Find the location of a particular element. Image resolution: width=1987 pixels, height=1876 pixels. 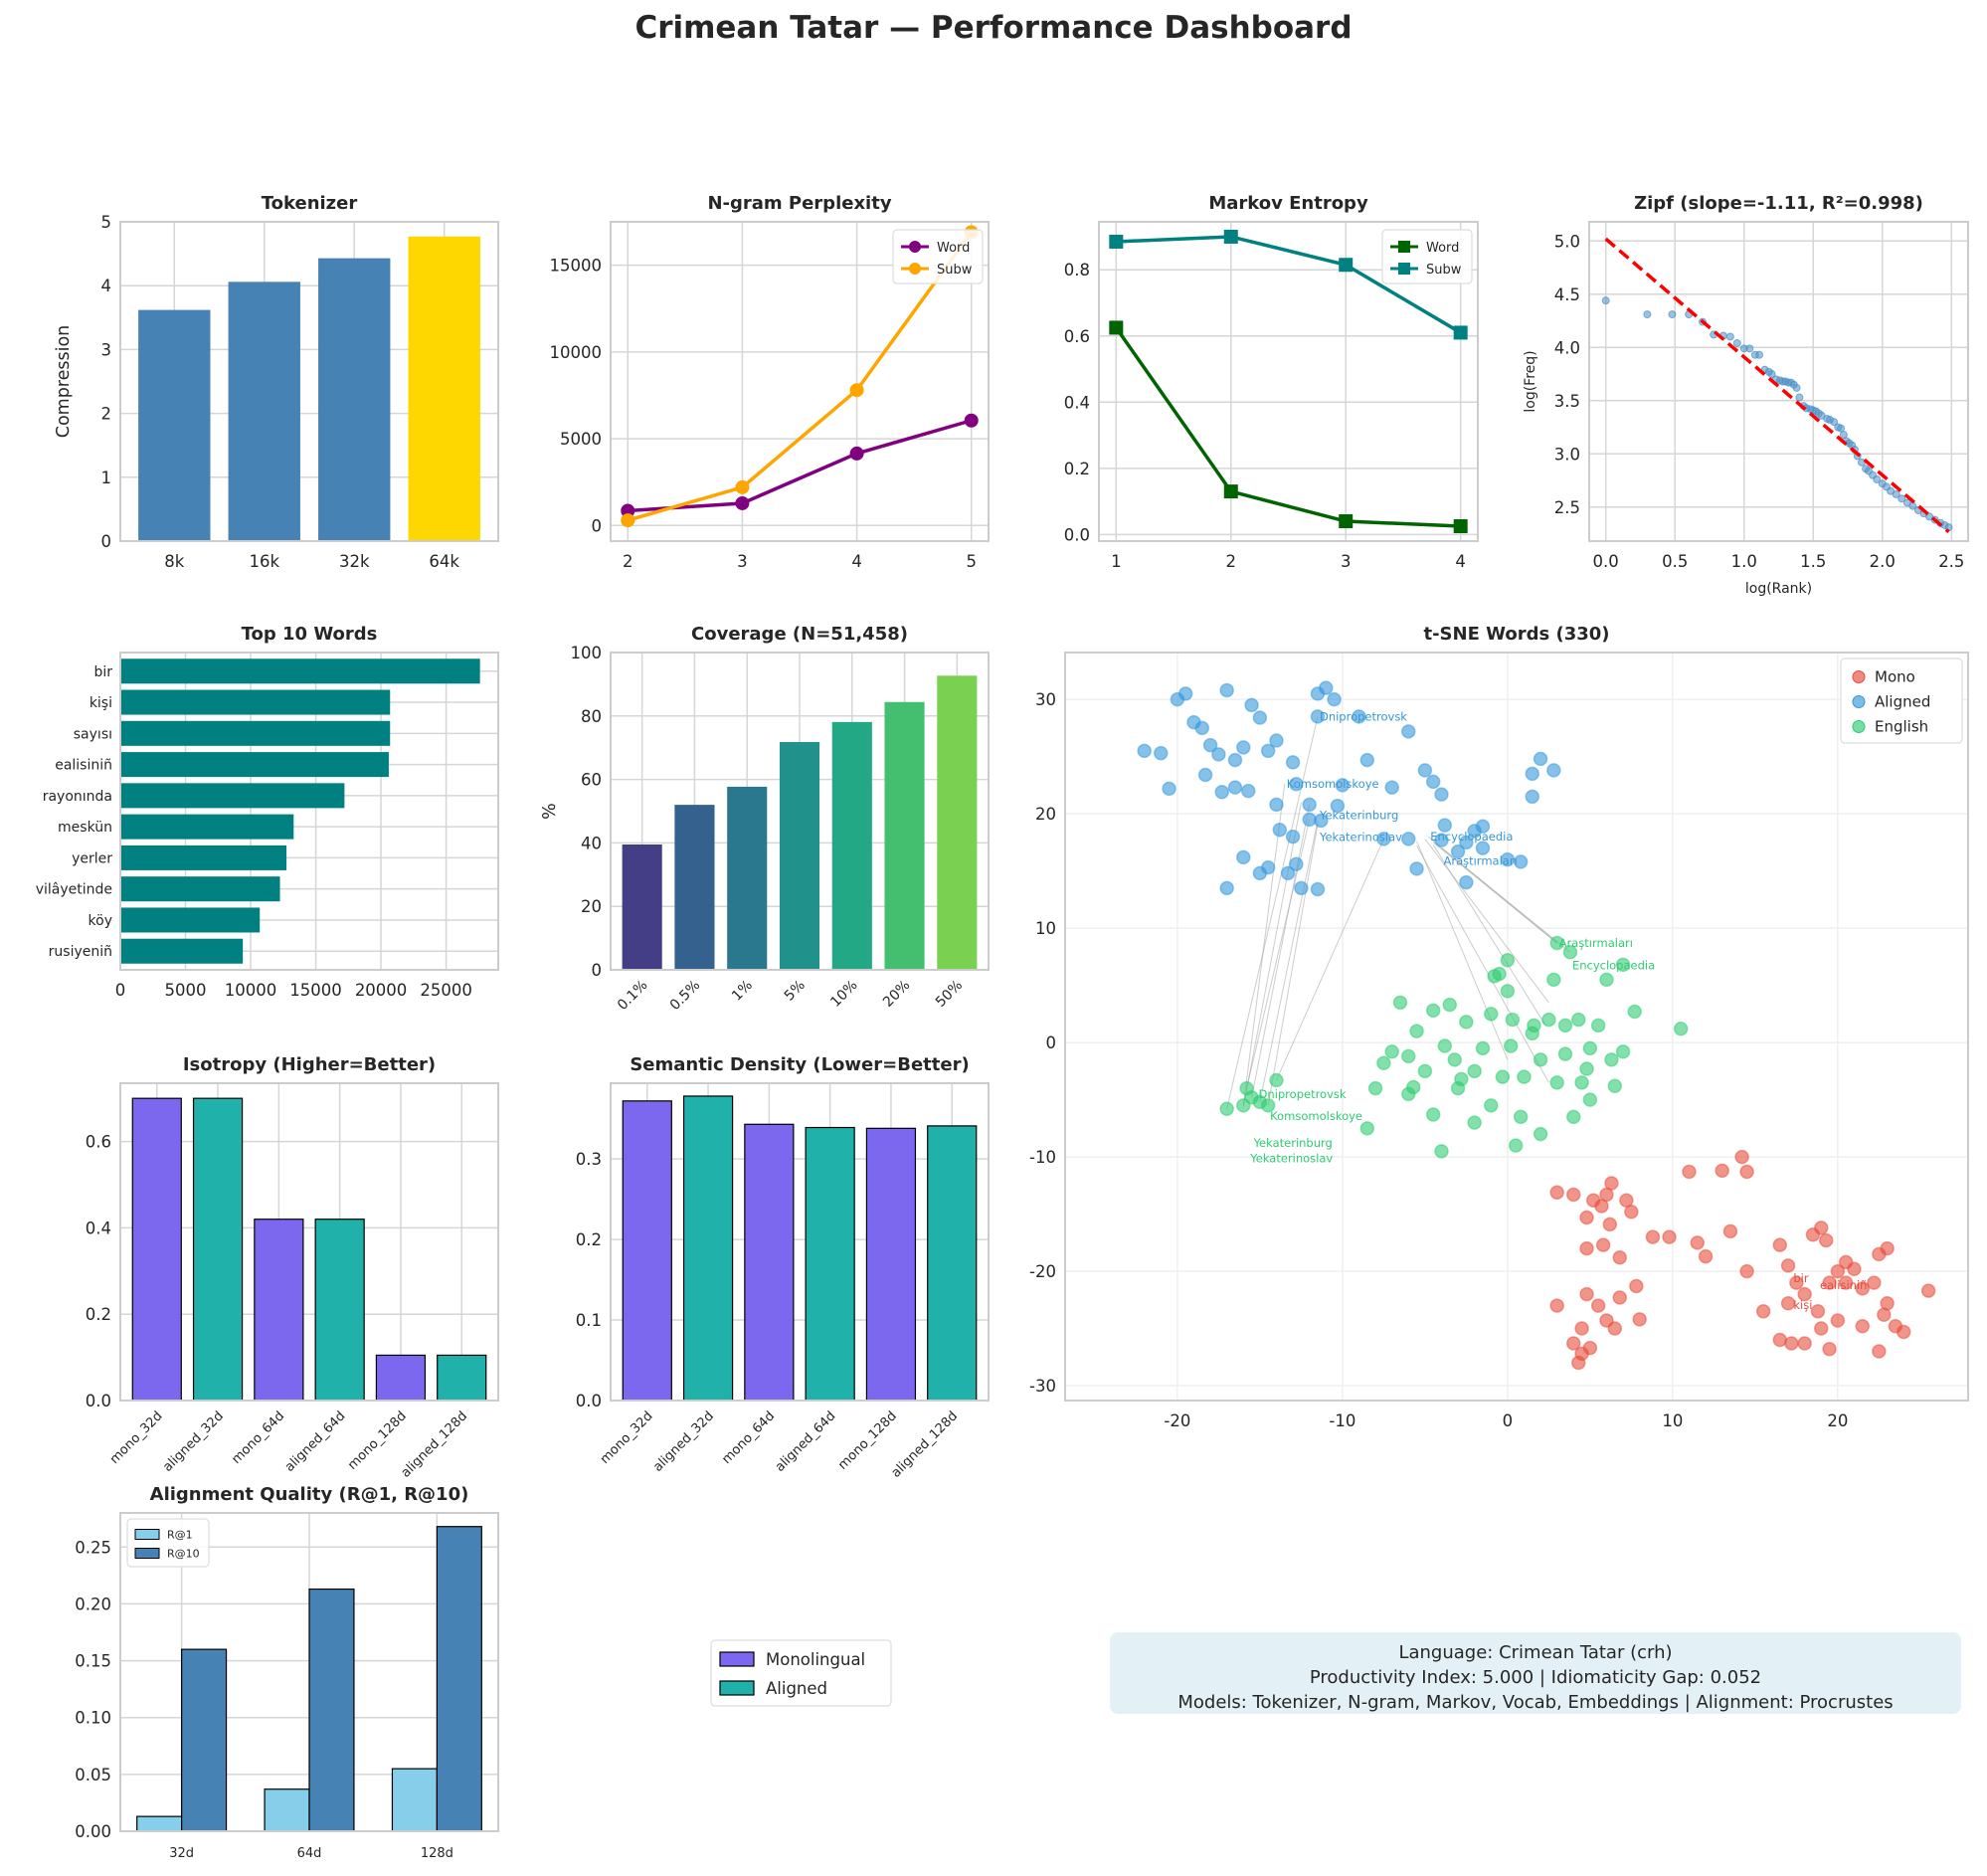

bar-16k is located at coordinates (264, 411).